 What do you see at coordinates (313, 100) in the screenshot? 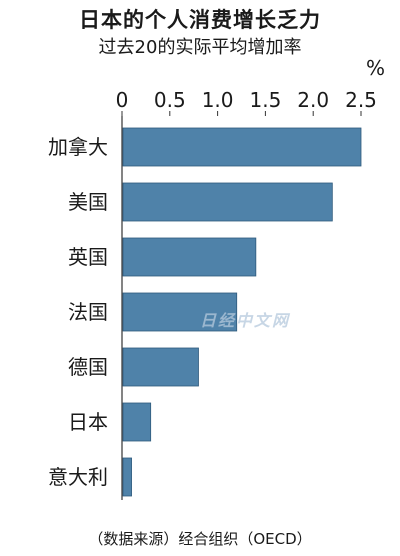
I see `x-tick-label: 2.0` at bounding box center [313, 100].